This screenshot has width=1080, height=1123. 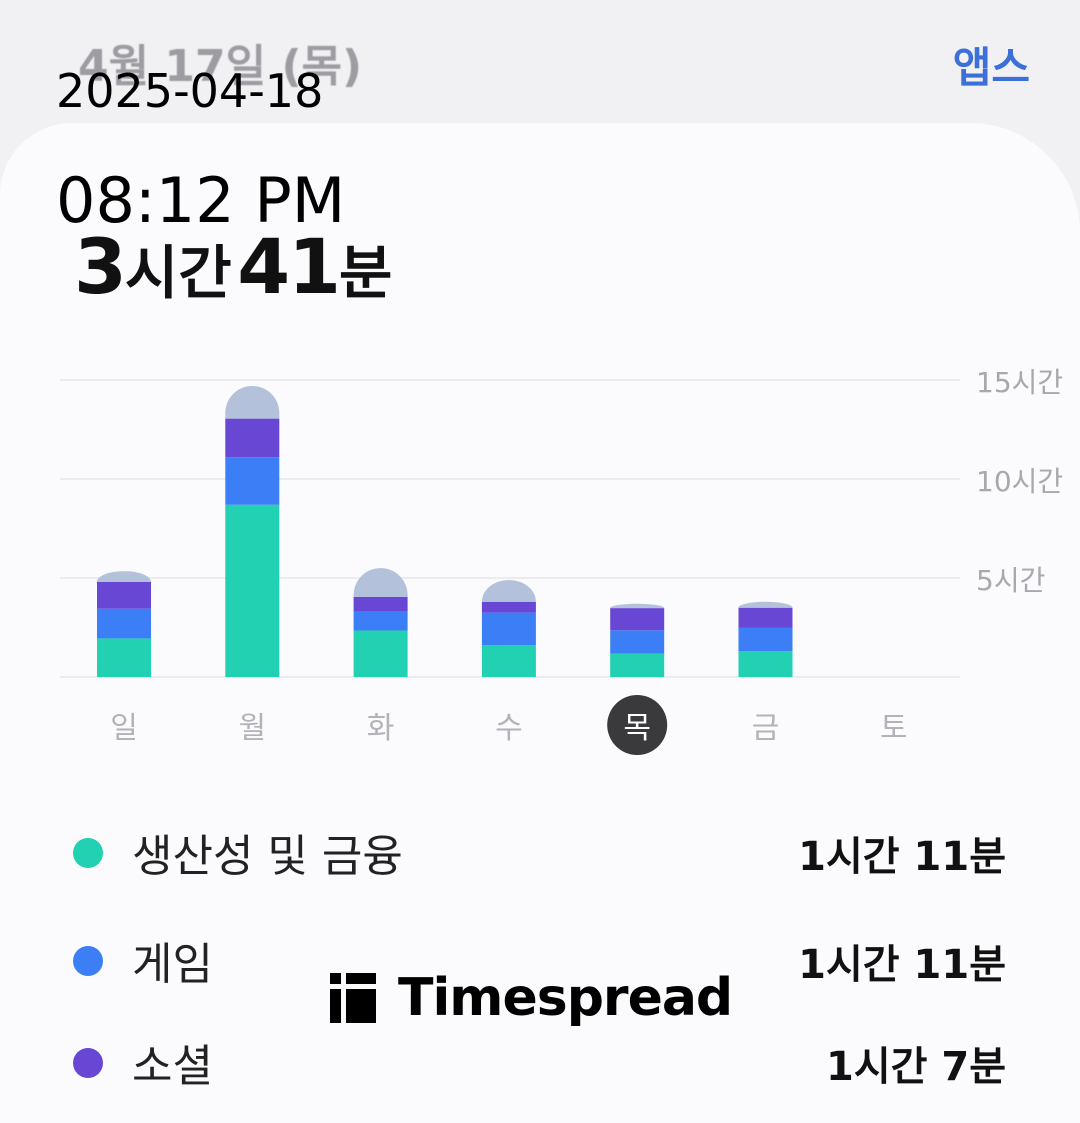 What do you see at coordinates (509, 728) in the screenshot?
I see `x-tick-label: 수` at bounding box center [509, 728].